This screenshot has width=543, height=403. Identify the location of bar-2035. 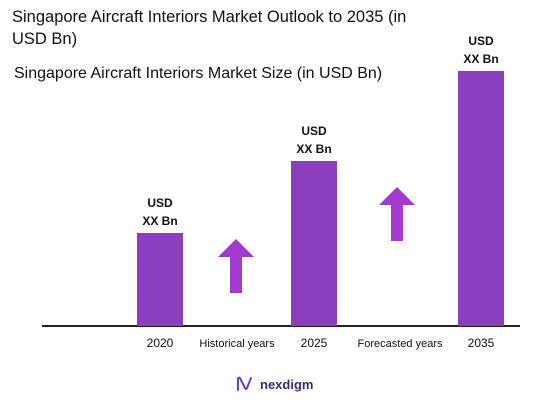
(481, 198).